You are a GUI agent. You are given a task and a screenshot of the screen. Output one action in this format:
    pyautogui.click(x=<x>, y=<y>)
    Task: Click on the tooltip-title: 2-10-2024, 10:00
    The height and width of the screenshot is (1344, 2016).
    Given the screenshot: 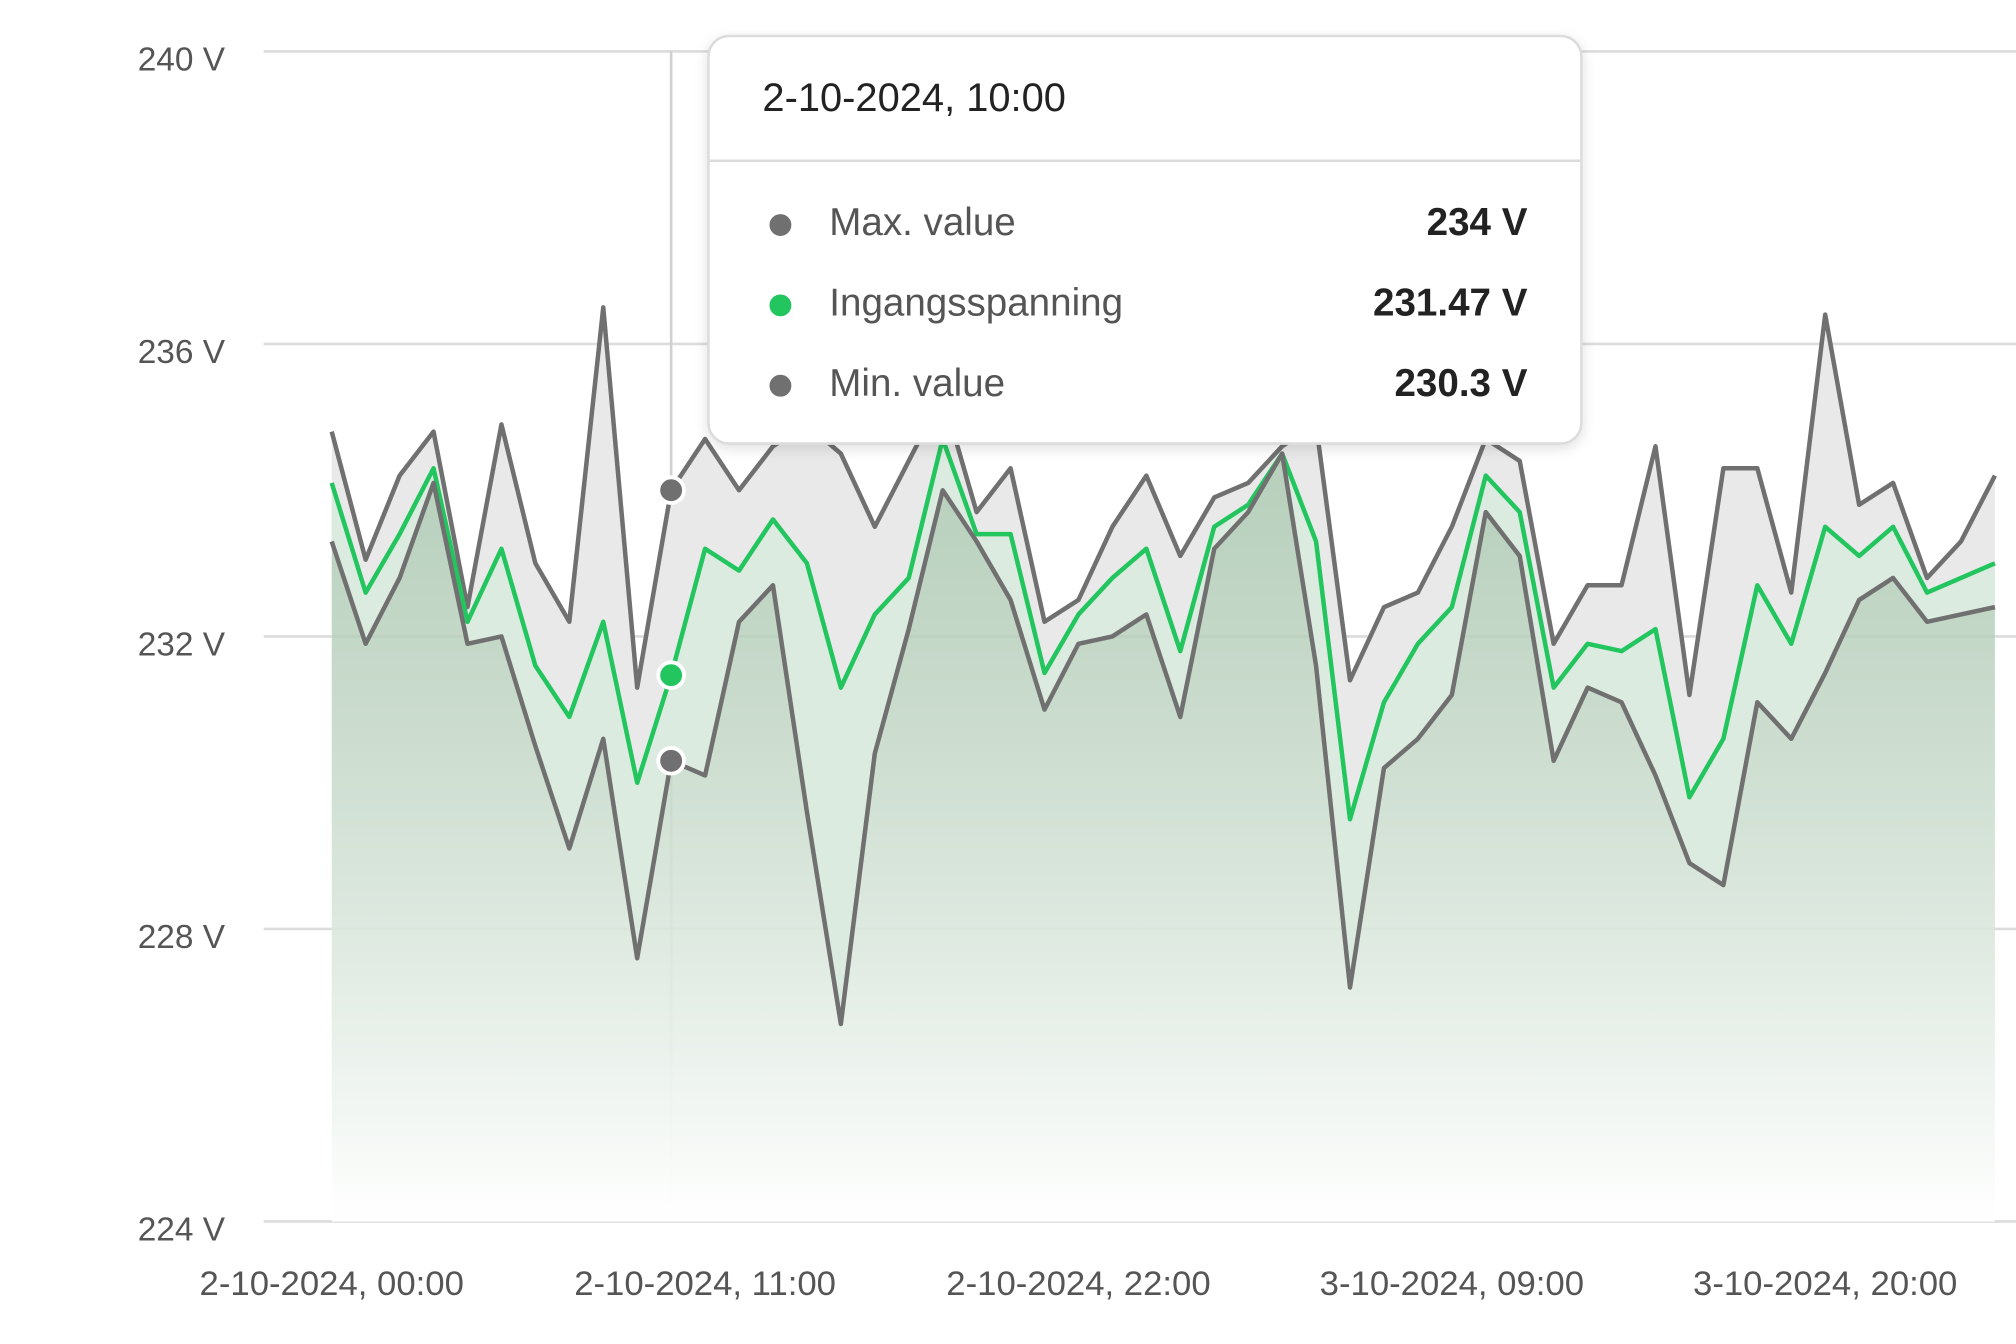 What is the action you would take?
    pyautogui.click(x=914, y=98)
    